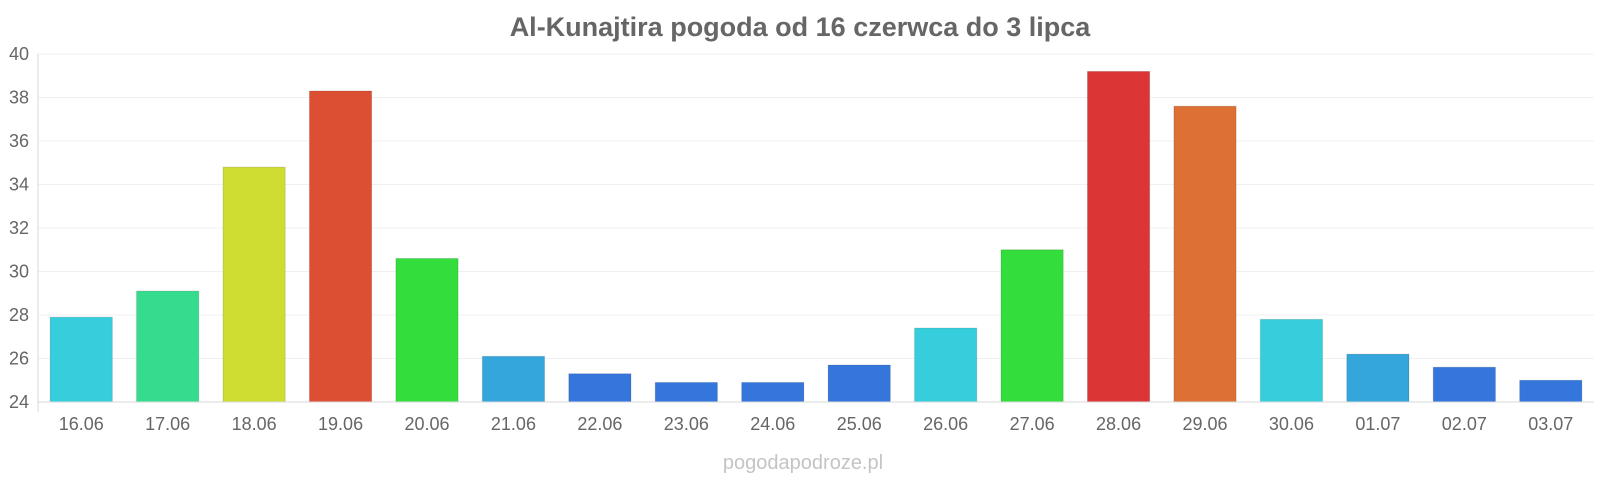 The width and height of the screenshot is (1600, 480). What do you see at coordinates (686, 424) in the screenshot?
I see `x-tick-label: 23.06` at bounding box center [686, 424].